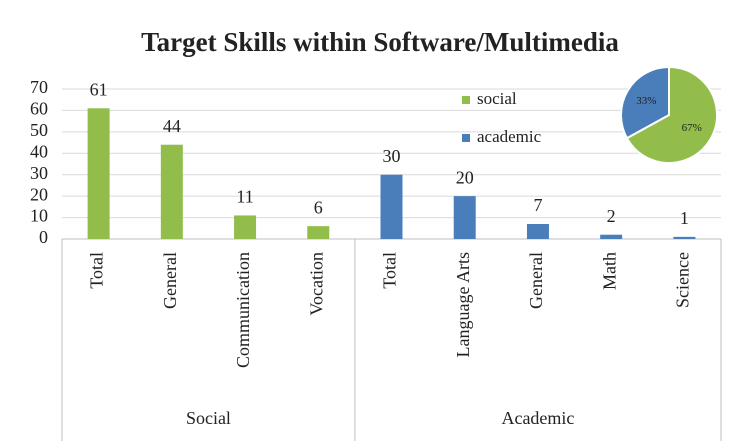 This screenshot has height=441, width=739. Describe the element at coordinates (243, 310) in the screenshot. I see `x-tick-label: Communication` at that location.